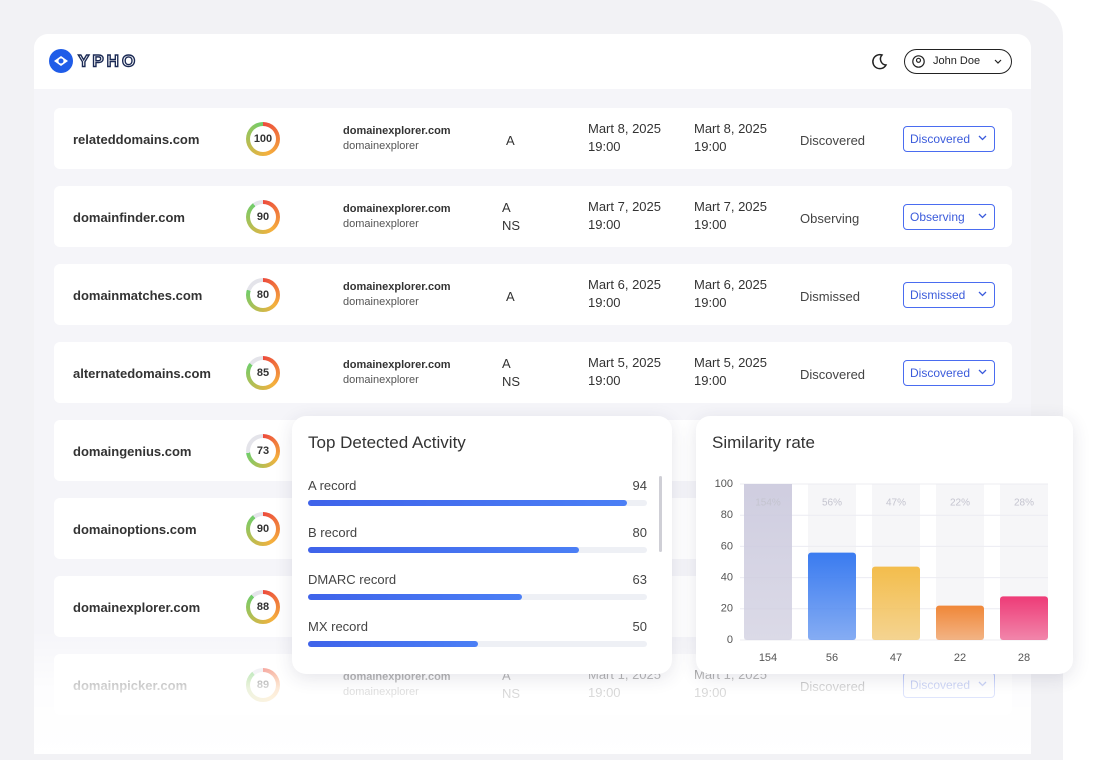 Image resolution: width=1101 pixels, height=760 pixels. I want to click on activity-label: B record, so click(333, 532).